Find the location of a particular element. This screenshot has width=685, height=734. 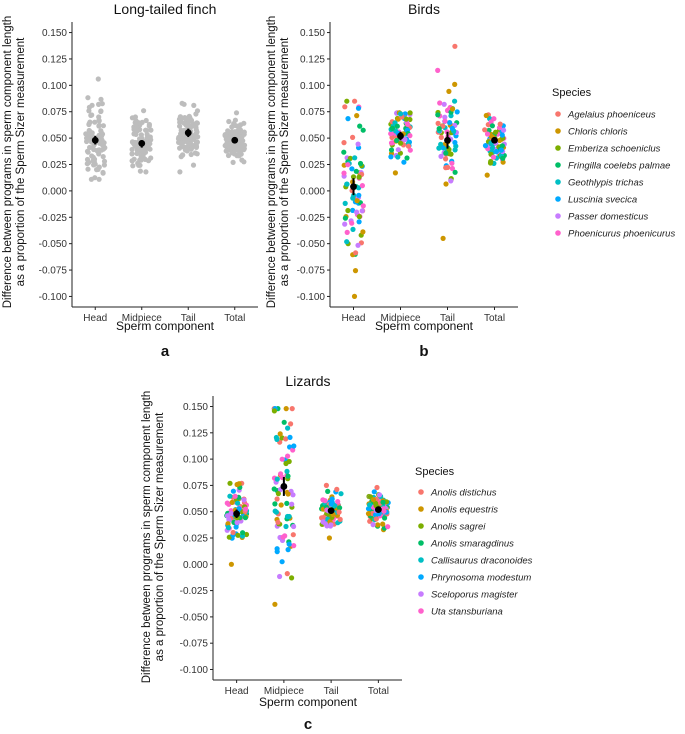

panel-b-points is located at coordinates (424, 171).